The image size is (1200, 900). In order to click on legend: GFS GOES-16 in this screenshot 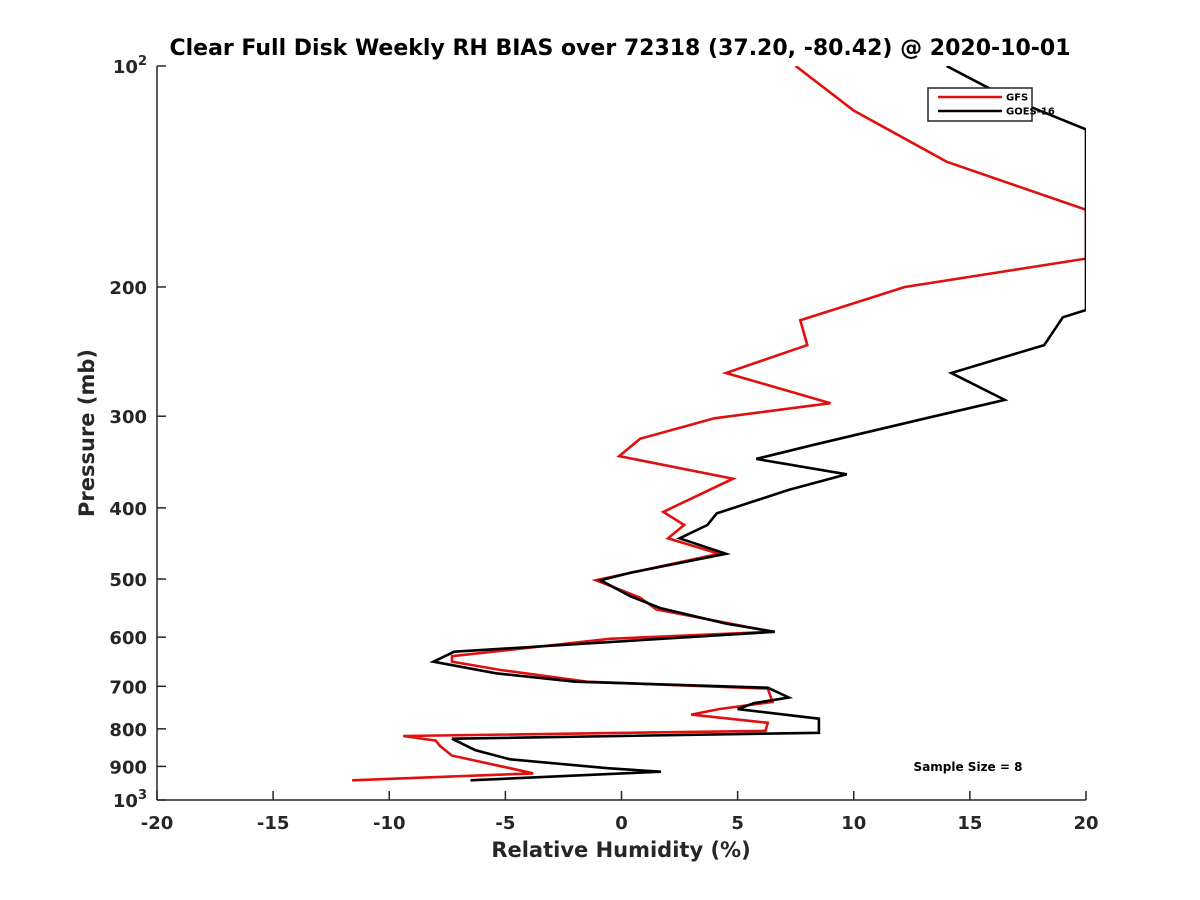, I will do `click(991, 104)`.